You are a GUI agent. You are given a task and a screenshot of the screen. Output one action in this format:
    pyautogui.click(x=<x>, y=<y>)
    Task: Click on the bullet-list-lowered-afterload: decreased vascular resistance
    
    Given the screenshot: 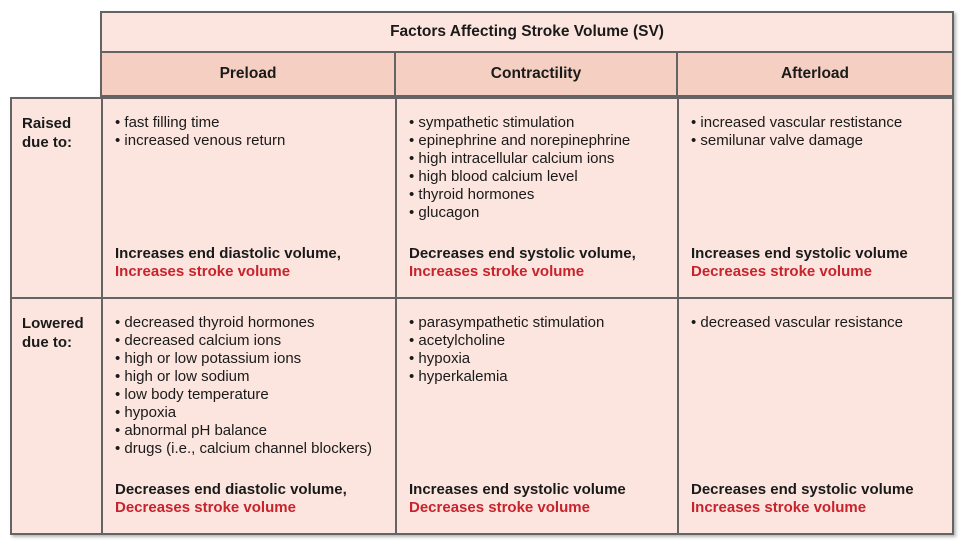 What is the action you would take?
    pyautogui.click(x=817, y=323)
    